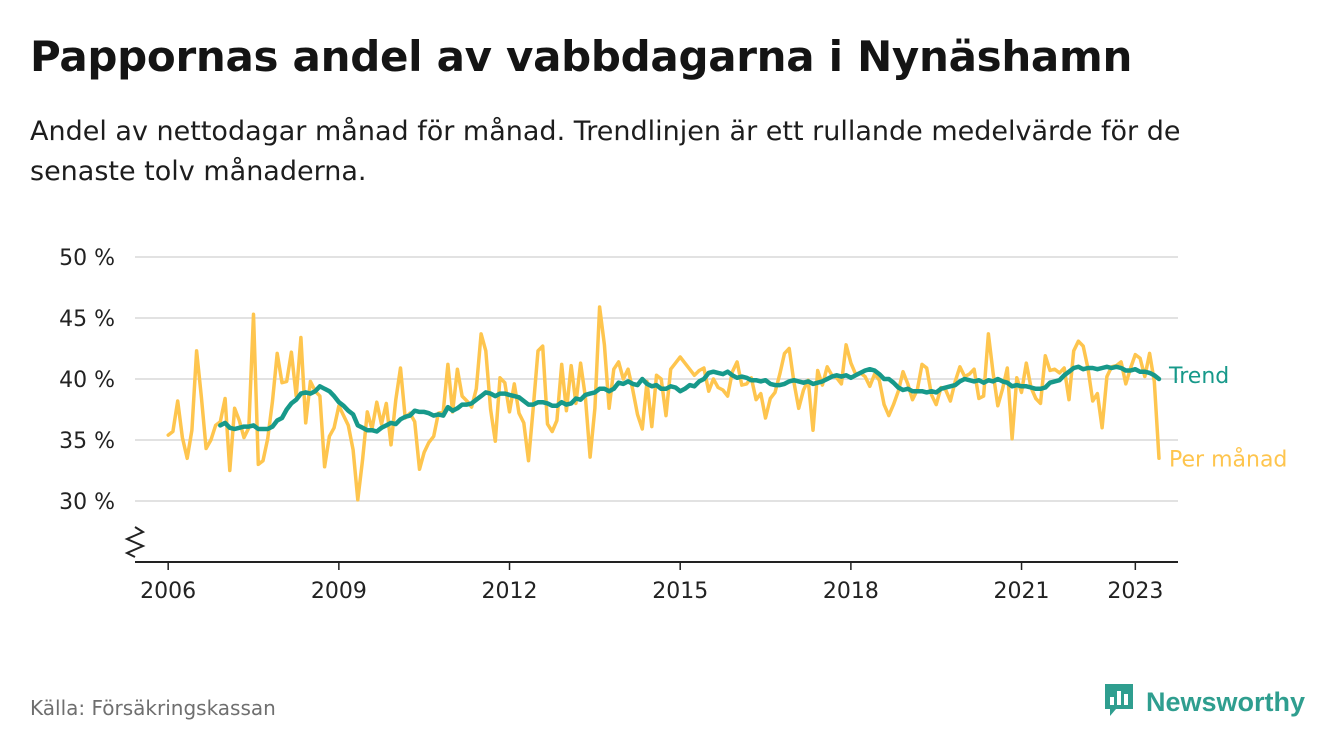 The image size is (1340, 753). I want to click on y-axis-labels: 30 % 35 % 40 % 45 % 50 %, so click(87, 380).